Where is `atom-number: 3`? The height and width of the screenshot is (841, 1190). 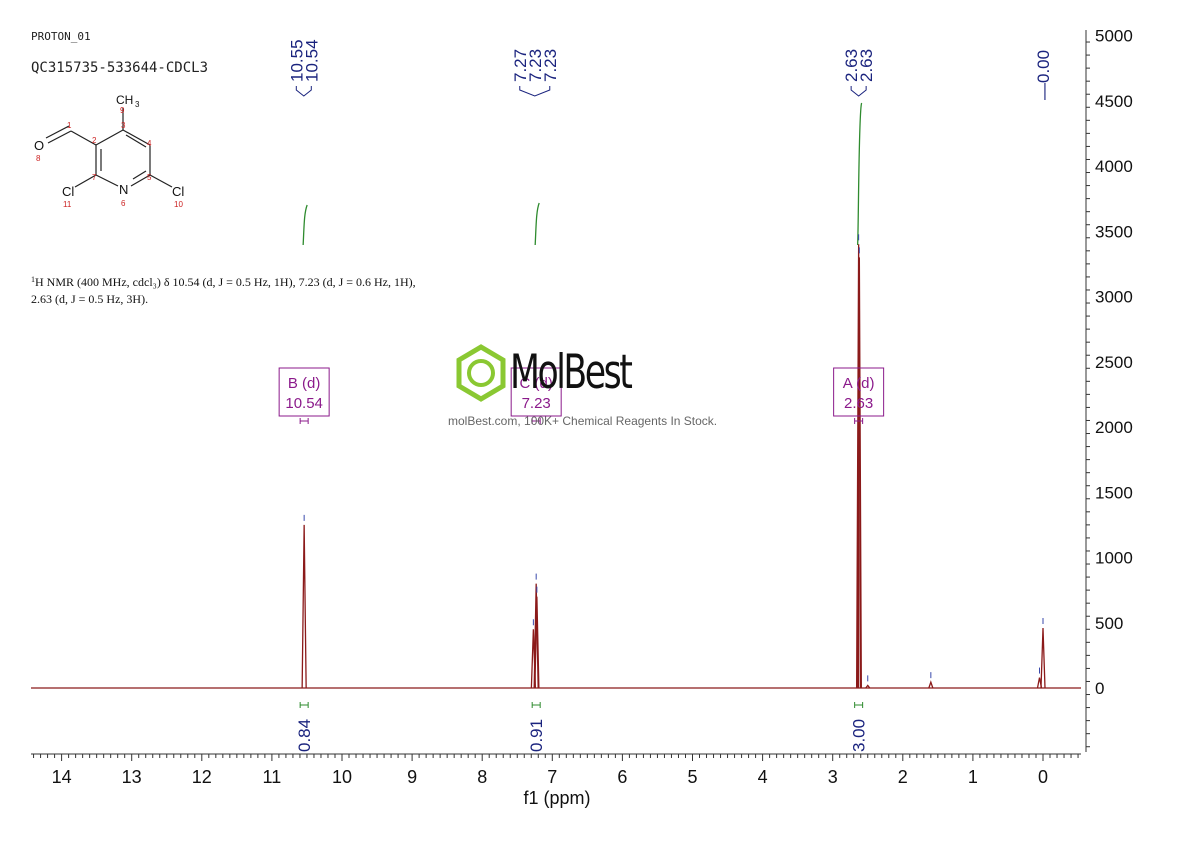 atom-number: 3 is located at coordinates (123, 125).